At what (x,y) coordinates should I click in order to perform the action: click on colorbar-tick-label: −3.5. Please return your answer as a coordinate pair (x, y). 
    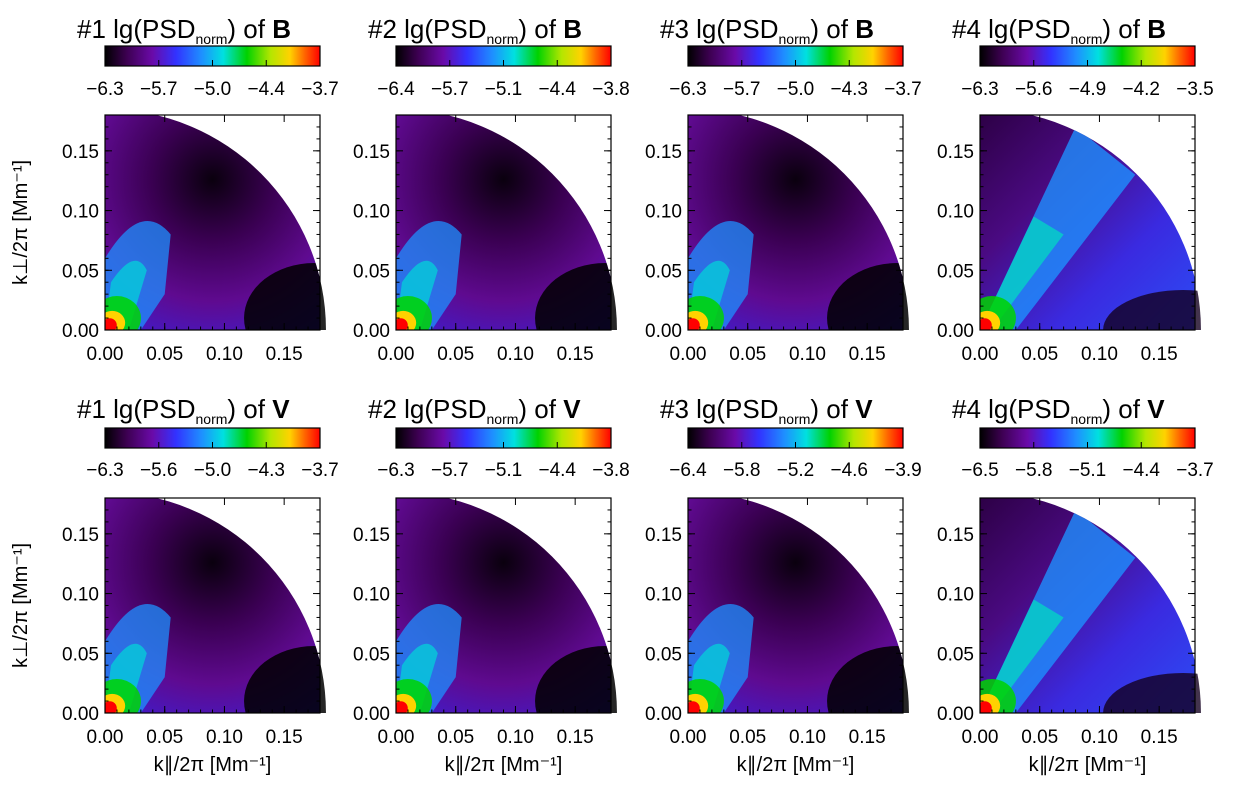
    Looking at the image, I should click on (1195, 89).